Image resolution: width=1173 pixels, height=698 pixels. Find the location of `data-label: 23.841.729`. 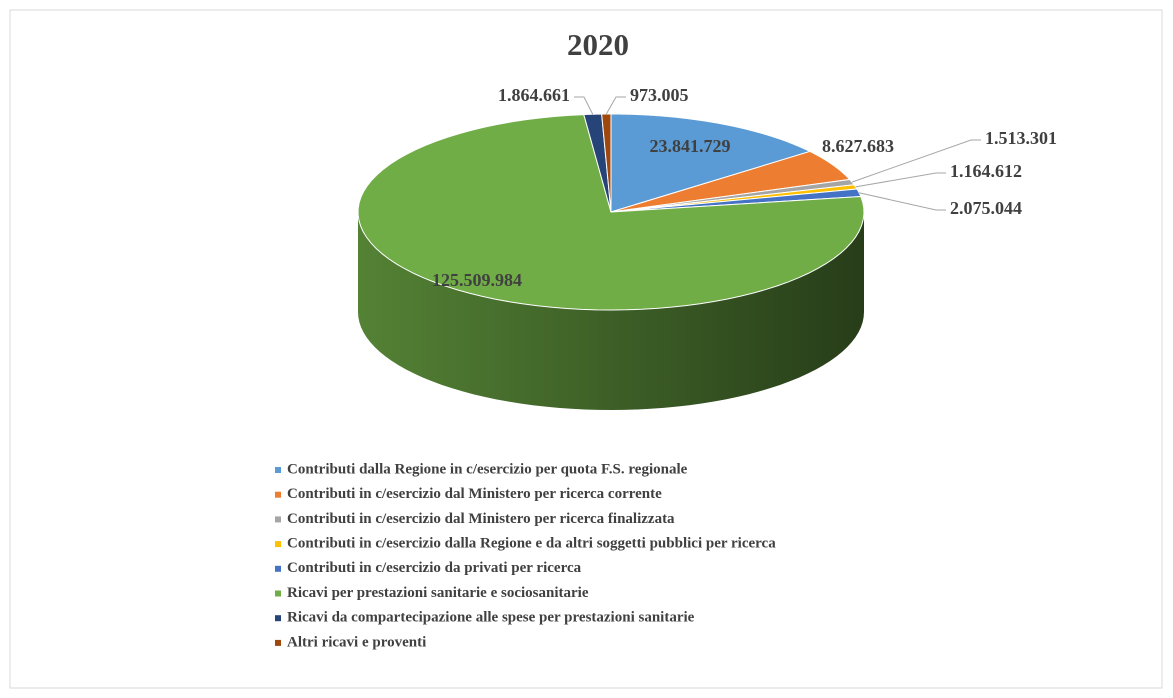

data-label: 23.841.729 is located at coordinates (690, 146).